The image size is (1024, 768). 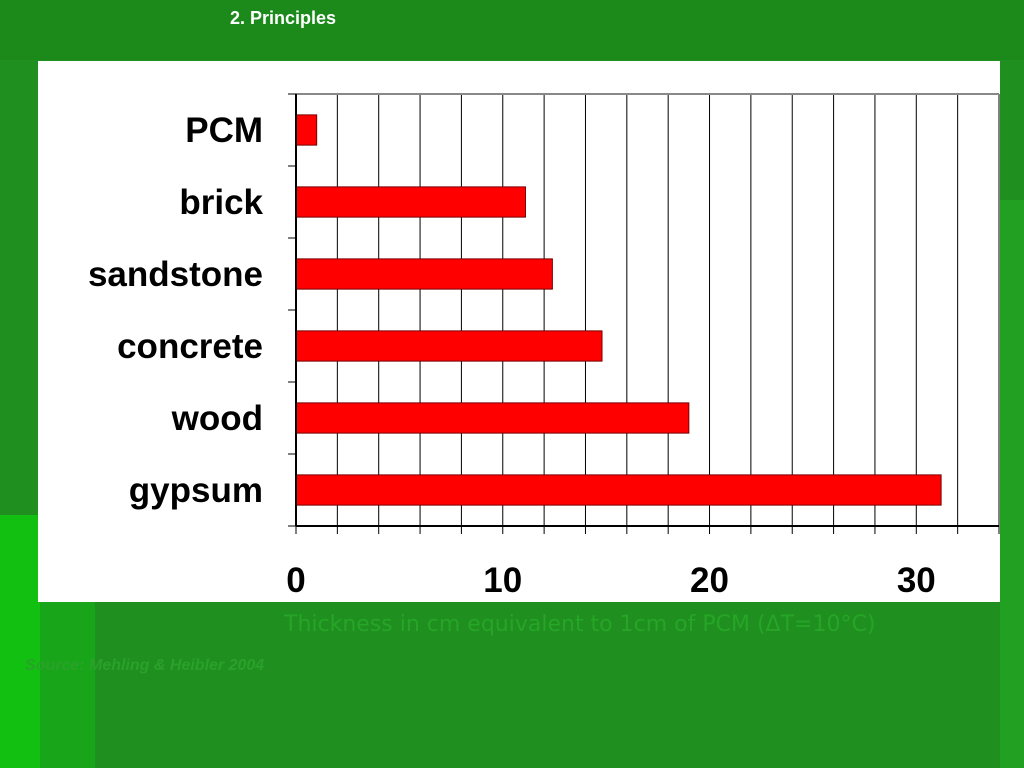 What do you see at coordinates (175, 274) in the screenshot?
I see `category-label: sandstone` at bounding box center [175, 274].